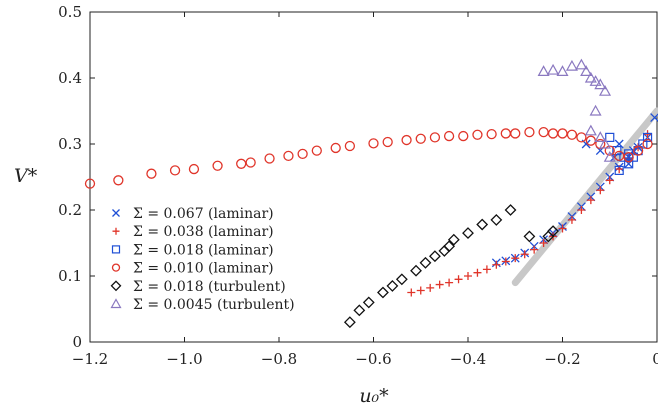  I want to click on legend-label: Σ = 0.0045 (turbulent), so click(214, 305).